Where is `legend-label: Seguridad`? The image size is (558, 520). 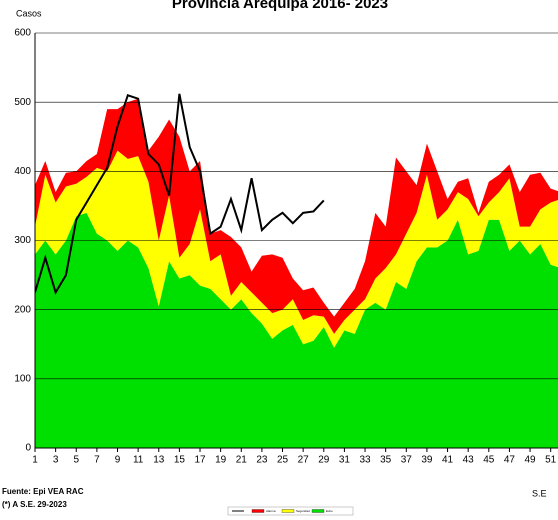 legend-label: Seguridad is located at coordinates (303, 511).